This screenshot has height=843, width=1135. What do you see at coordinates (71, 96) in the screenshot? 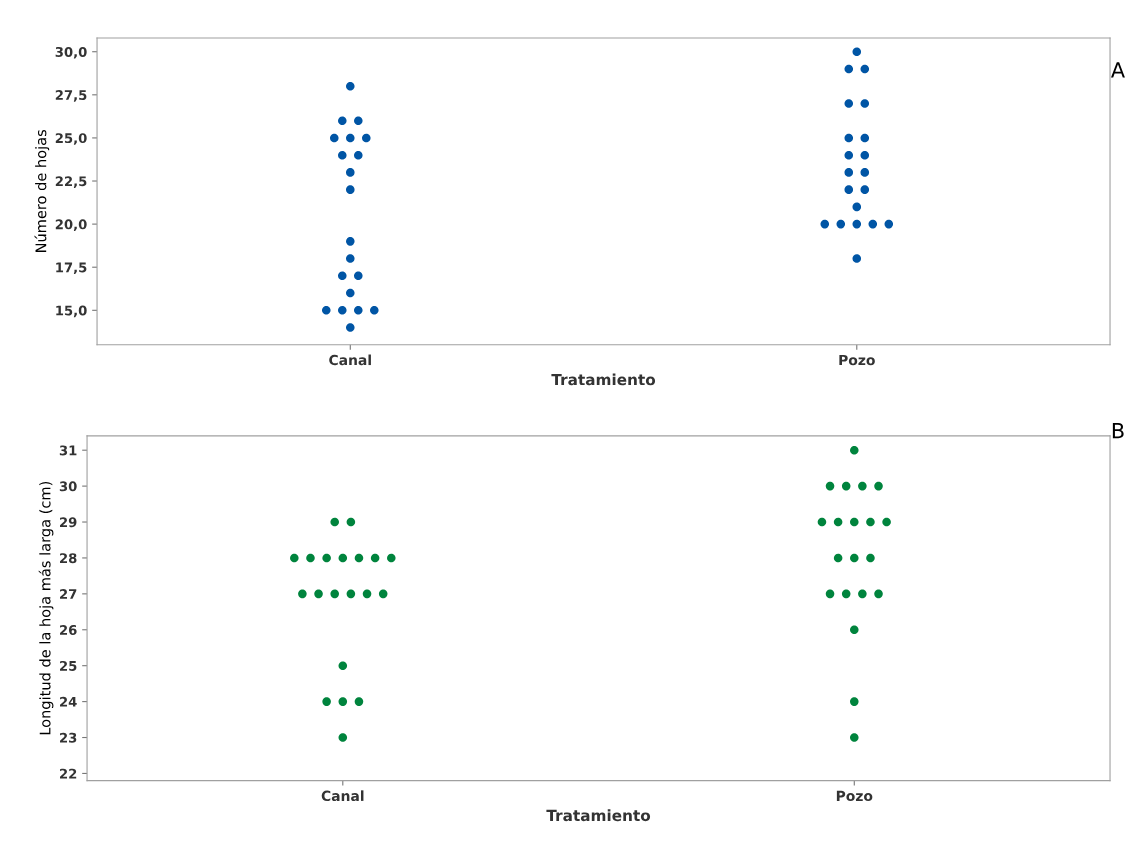
I see `y-tick-label: 27,5` at bounding box center [71, 96].